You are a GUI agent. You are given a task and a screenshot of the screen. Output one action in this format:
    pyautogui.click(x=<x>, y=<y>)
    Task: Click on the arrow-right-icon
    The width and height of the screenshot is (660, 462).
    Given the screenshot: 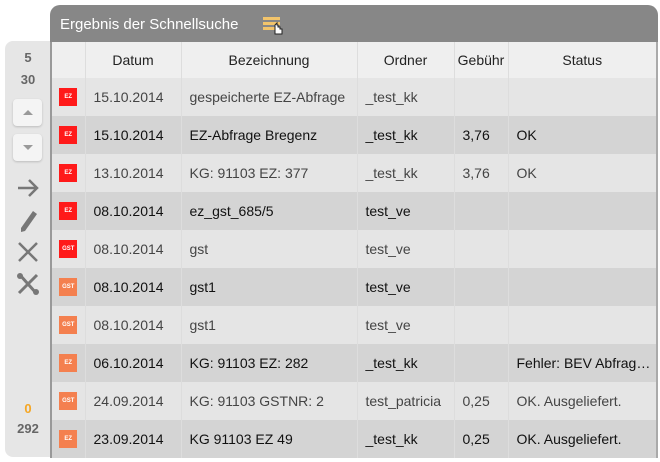 What is the action you would take?
    pyautogui.click(x=28, y=188)
    